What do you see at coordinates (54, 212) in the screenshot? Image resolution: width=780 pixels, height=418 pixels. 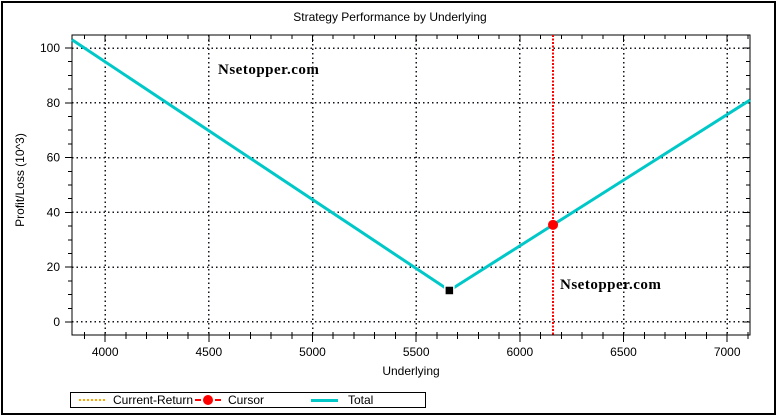 I see `y-tick-label: 40` at bounding box center [54, 212].